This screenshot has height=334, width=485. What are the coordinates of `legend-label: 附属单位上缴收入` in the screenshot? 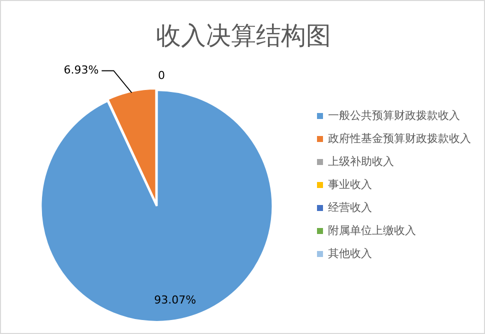 It's located at (372, 230).